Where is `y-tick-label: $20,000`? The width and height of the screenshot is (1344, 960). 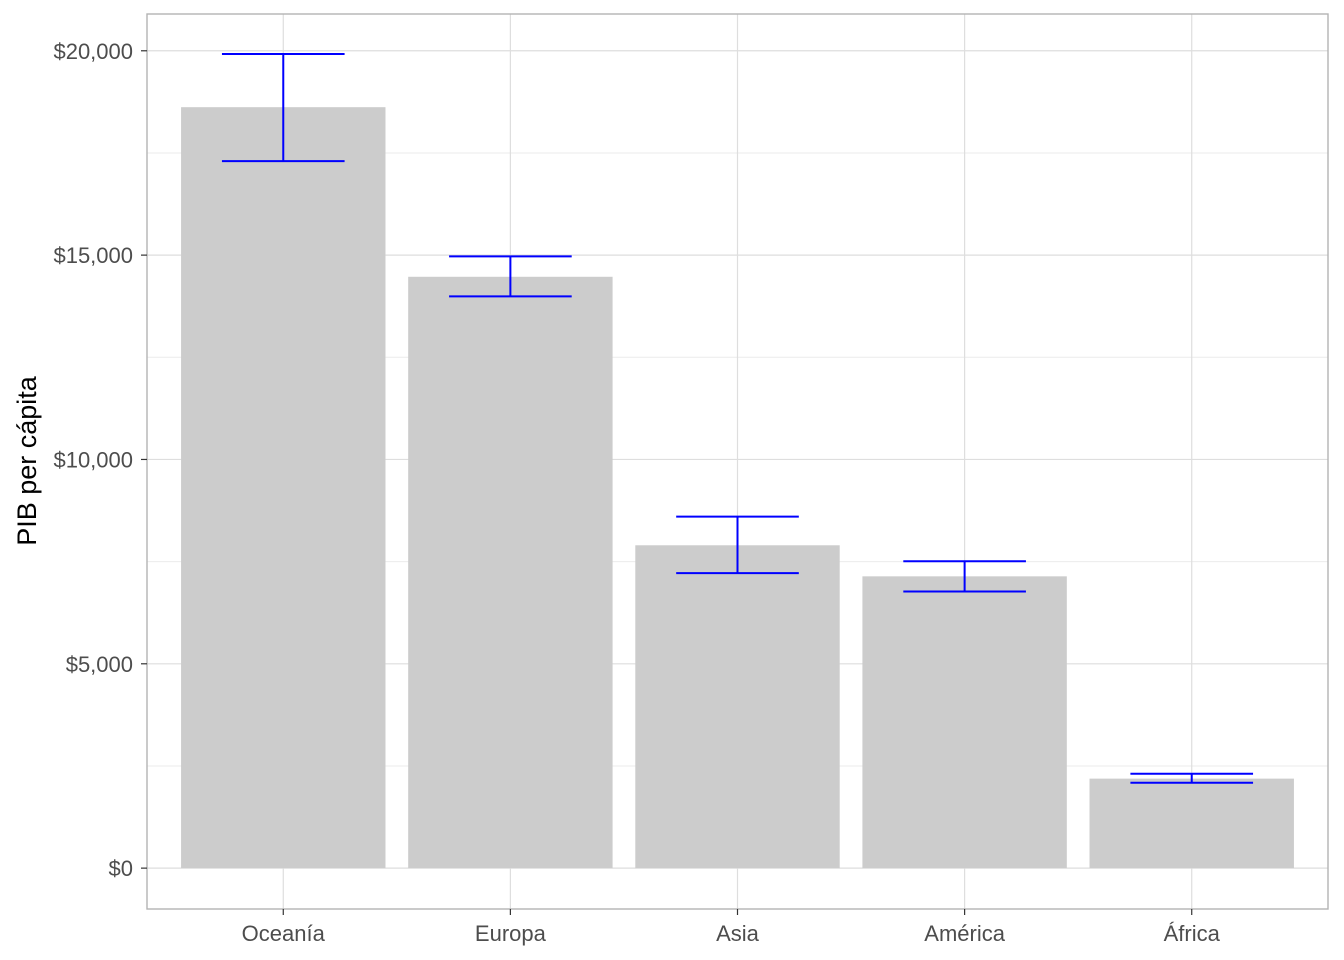
y-tick-label: $20,000 is located at coordinates (93, 51).